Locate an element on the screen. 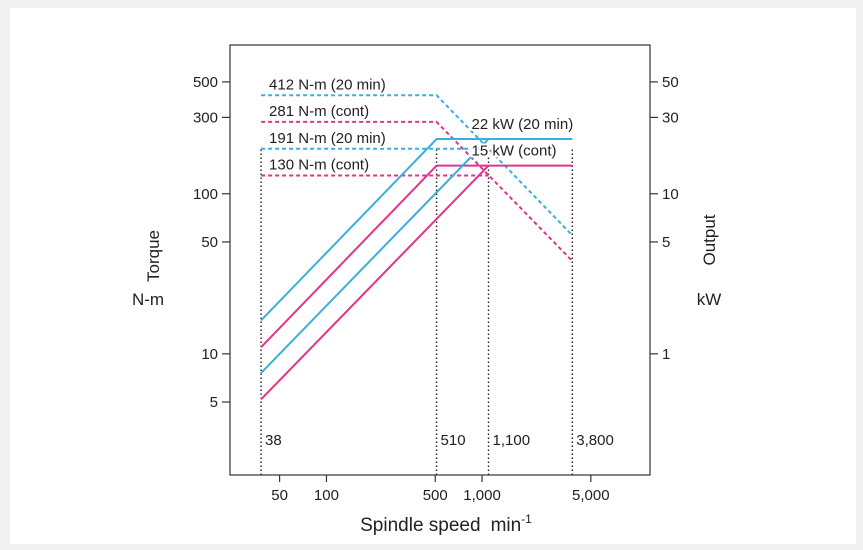 The image size is (863, 550). x-axis-unit-exponent: -1 is located at coordinates (526, 519).